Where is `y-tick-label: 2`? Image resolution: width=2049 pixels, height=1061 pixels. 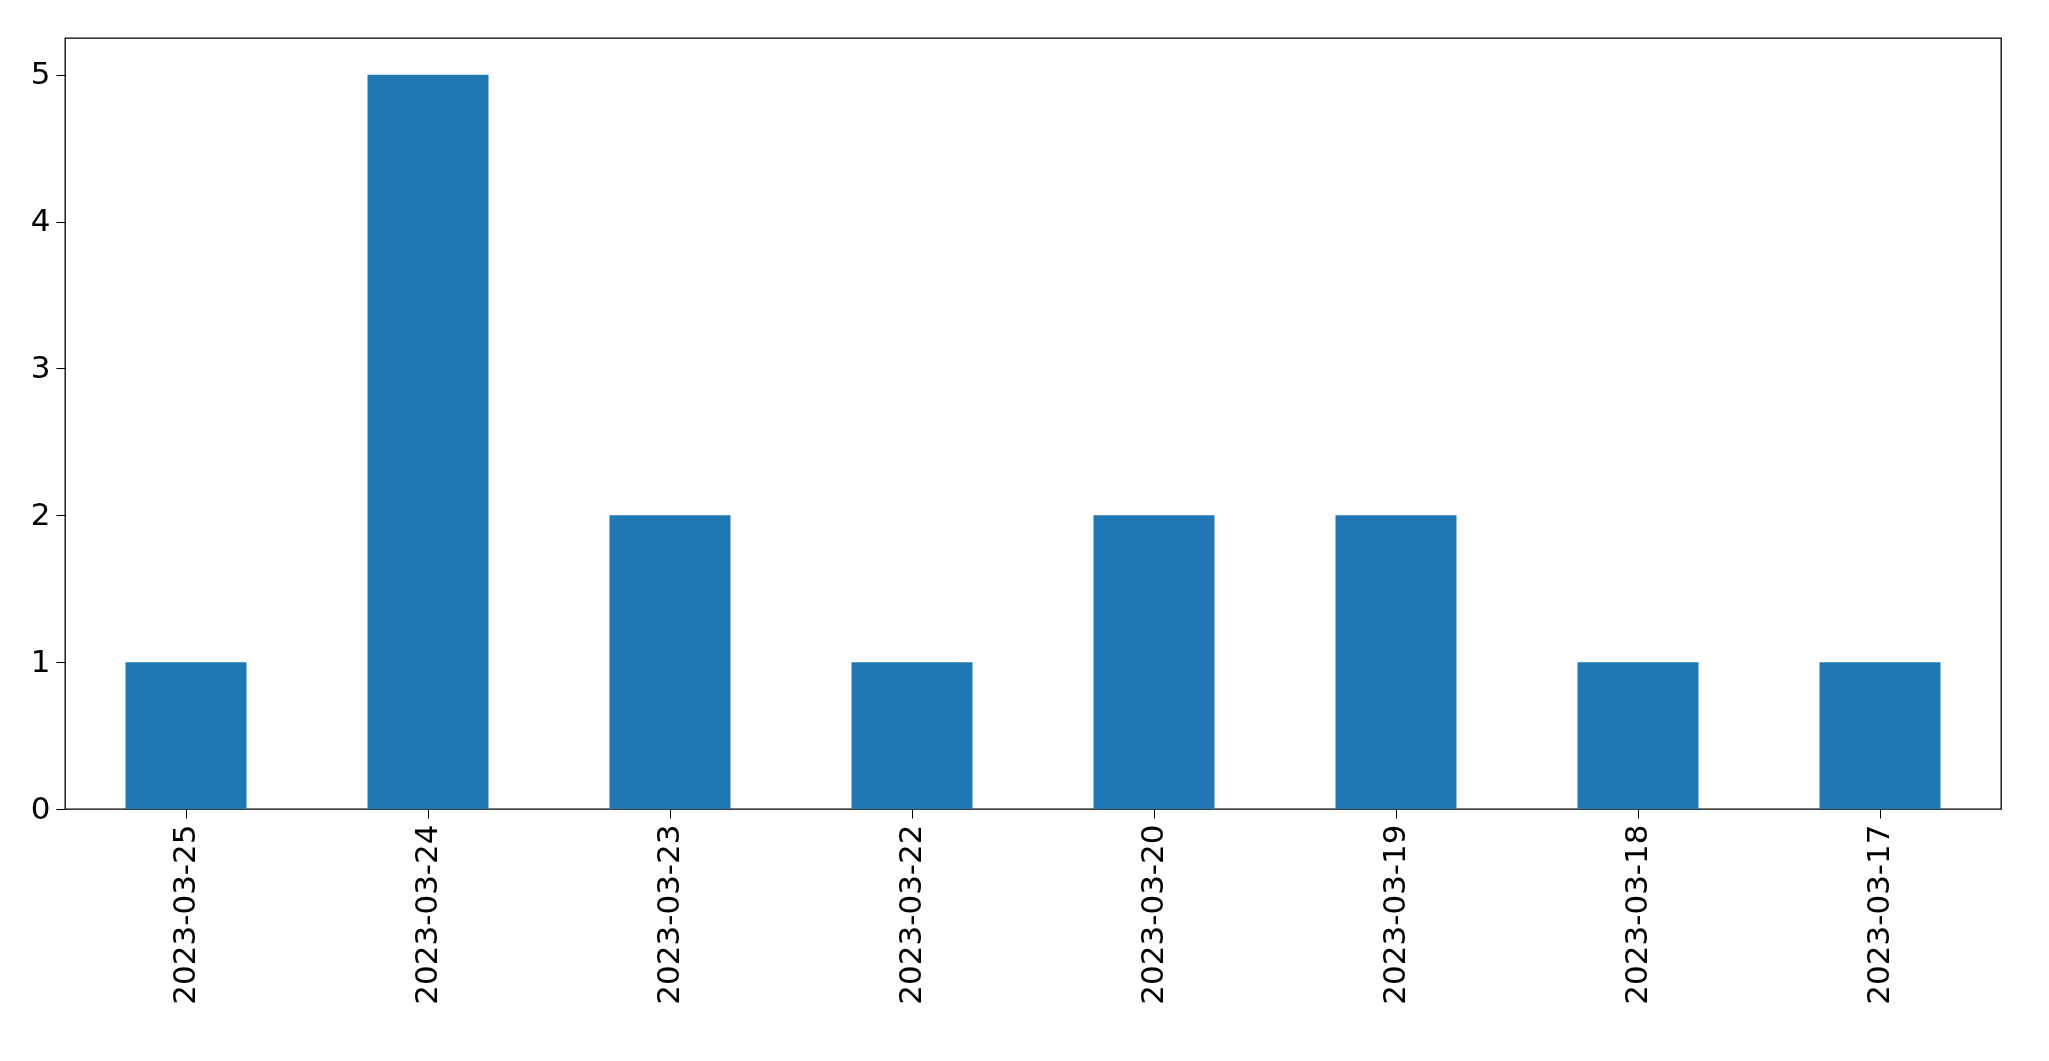 y-tick-label: 2 is located at coordinates (40, 513).